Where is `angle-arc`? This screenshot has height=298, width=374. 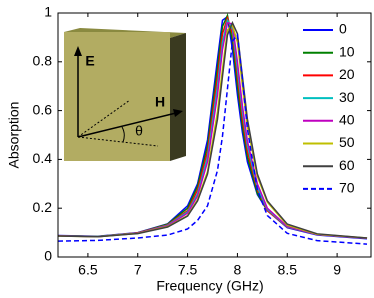
angle-arc is located at coordinates (123, 134).